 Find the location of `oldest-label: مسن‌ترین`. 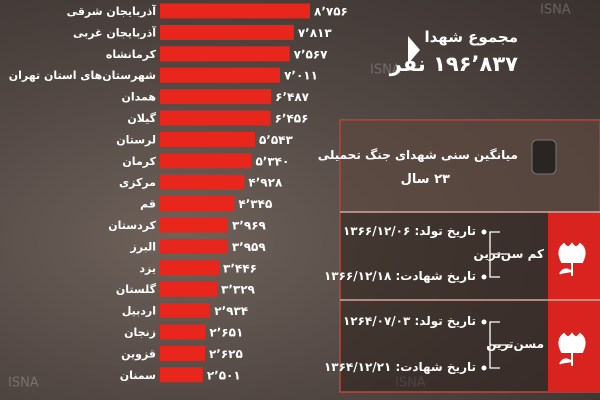

oldest-label: مسن‌ترین is located at coordinates (515, 344).